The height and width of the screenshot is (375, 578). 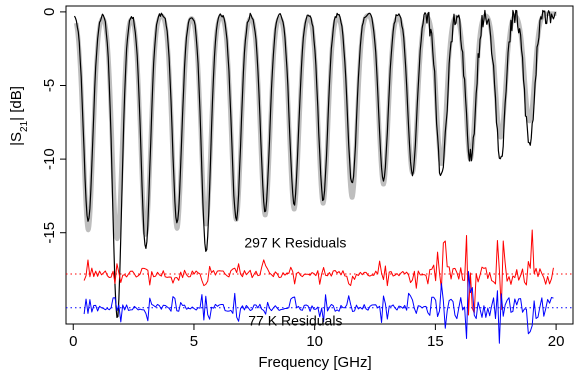 I want to click on y-tick-label: -10, so click(x=49, y=159).